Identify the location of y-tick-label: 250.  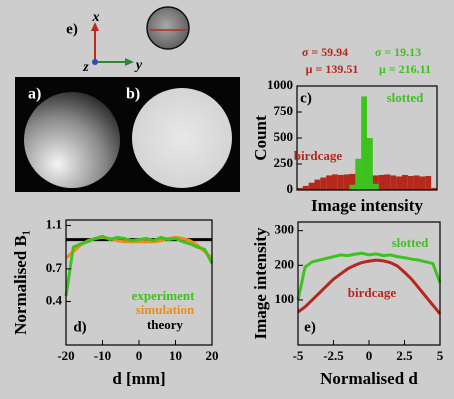
(284, 162).